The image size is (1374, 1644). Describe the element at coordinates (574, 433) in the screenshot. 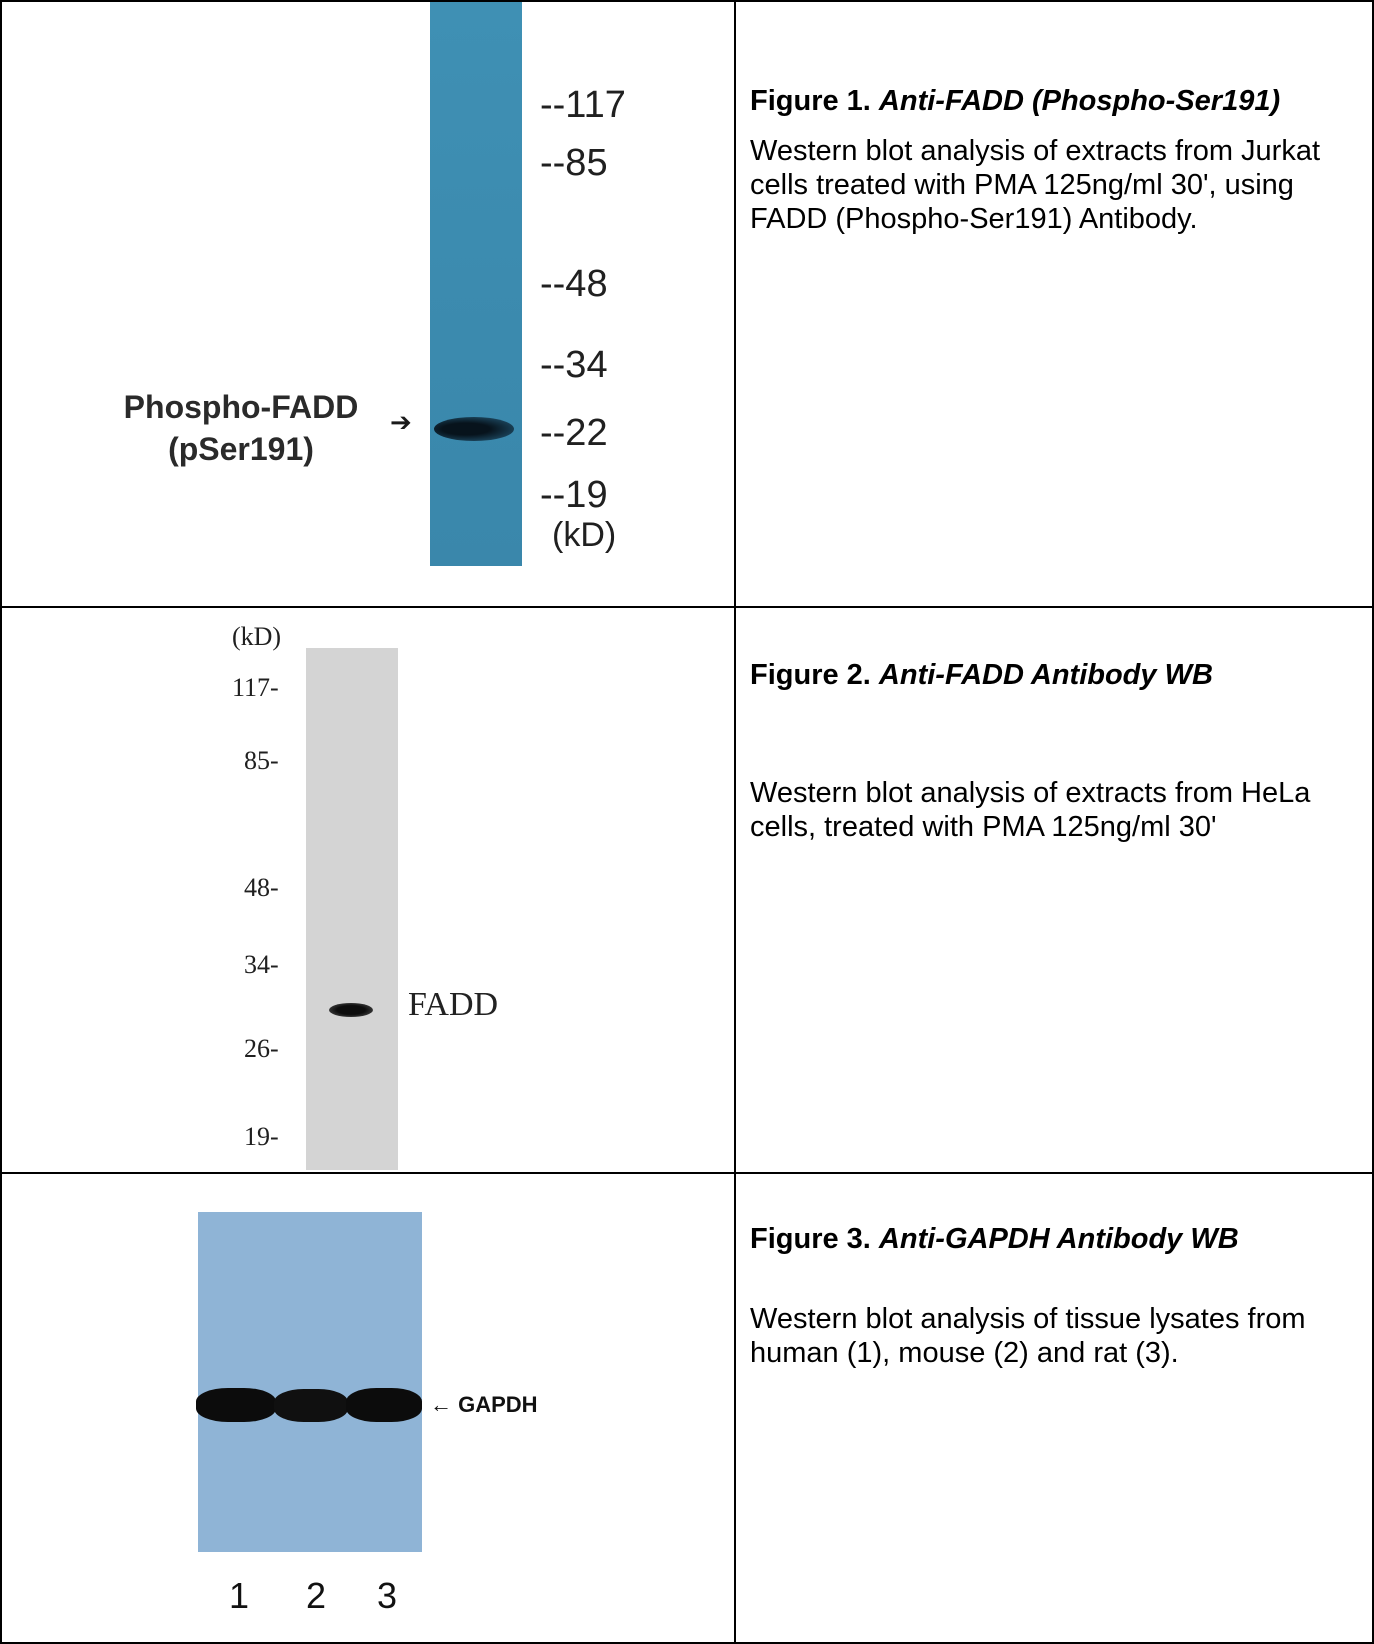

I see `figure-1-marker-22: --22` at that location.